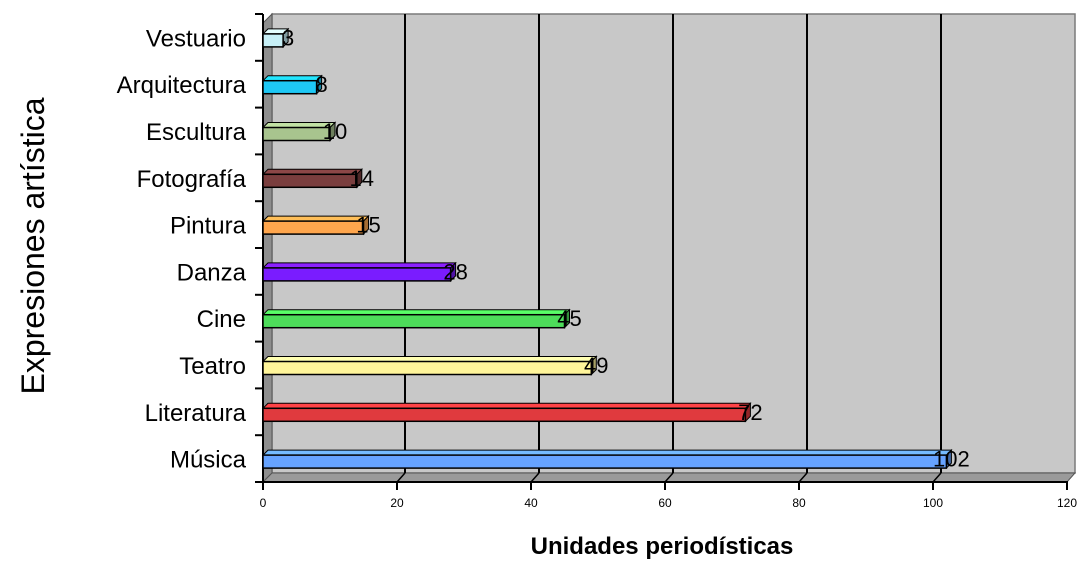 The image size is (1084, 569). What do you see at coordinates (221, 319) in the screenshot?
I see `category-label: Cine` at bounding box center [221, 319].